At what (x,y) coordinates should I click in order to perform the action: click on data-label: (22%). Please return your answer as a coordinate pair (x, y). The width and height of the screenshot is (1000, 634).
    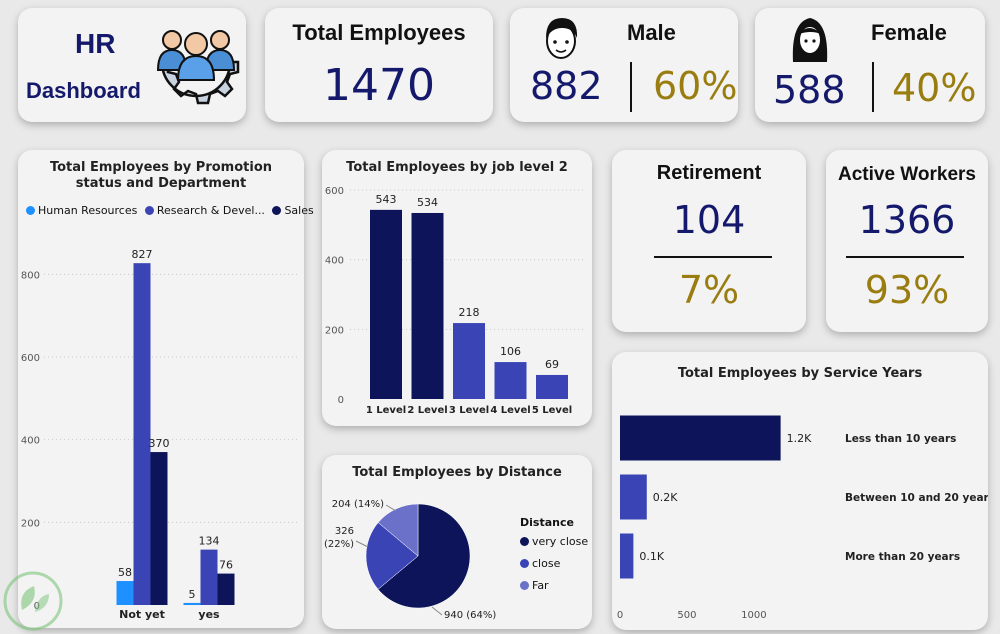
    Looking at the image, I should click on (339, 544).